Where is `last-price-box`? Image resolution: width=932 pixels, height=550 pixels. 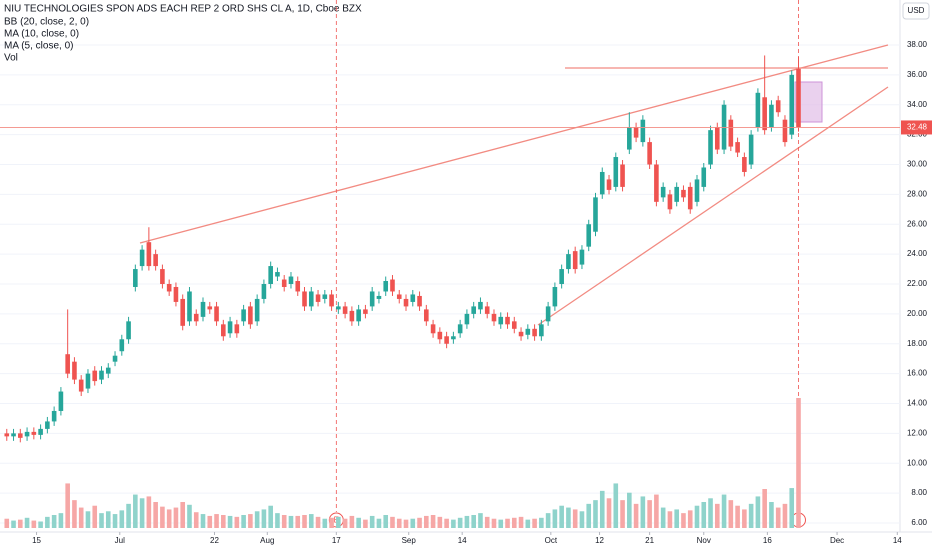
last-price-box is located at coordinates (916, 127).